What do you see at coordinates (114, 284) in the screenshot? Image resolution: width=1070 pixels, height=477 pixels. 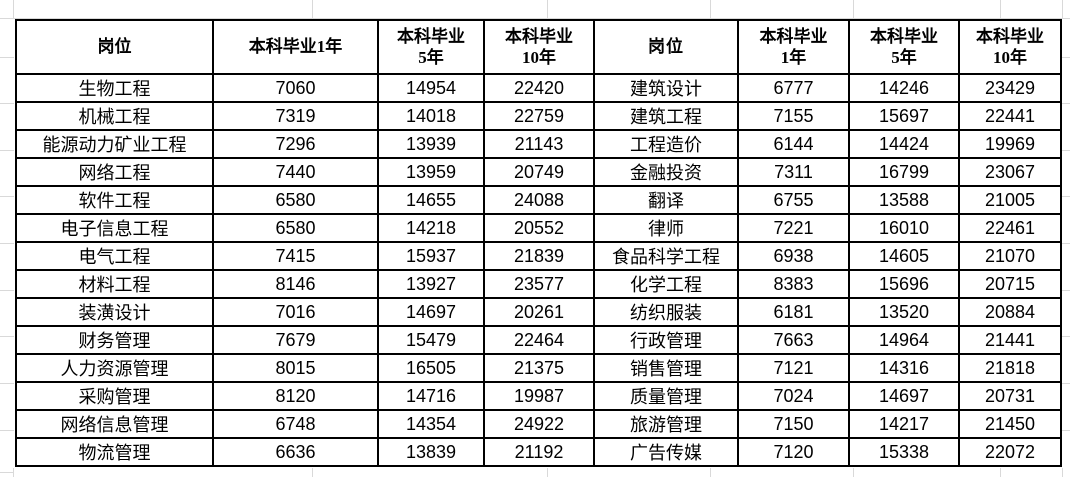 I see `position-cell: 材料工程` at bounding box center [114, 284].